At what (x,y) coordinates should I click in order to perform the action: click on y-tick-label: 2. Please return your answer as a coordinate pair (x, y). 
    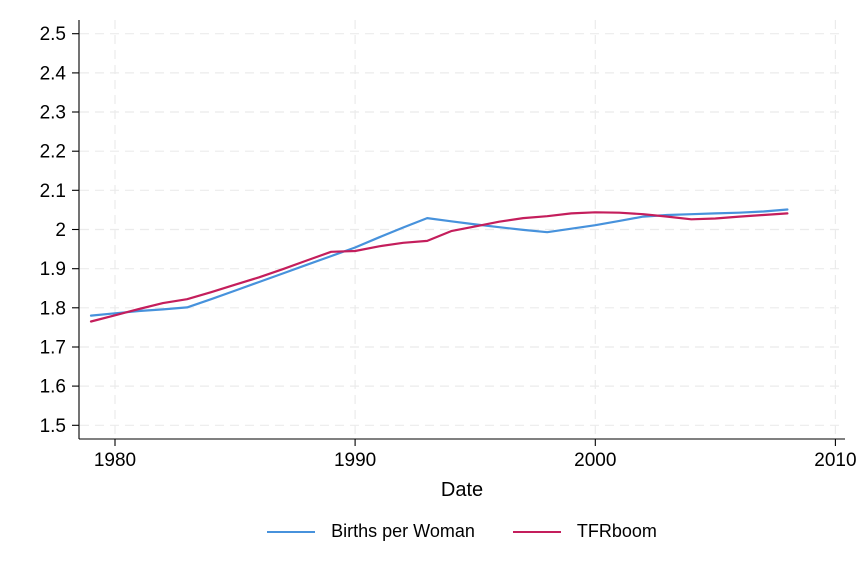
    Looking at the image, I should click on (60, 230).